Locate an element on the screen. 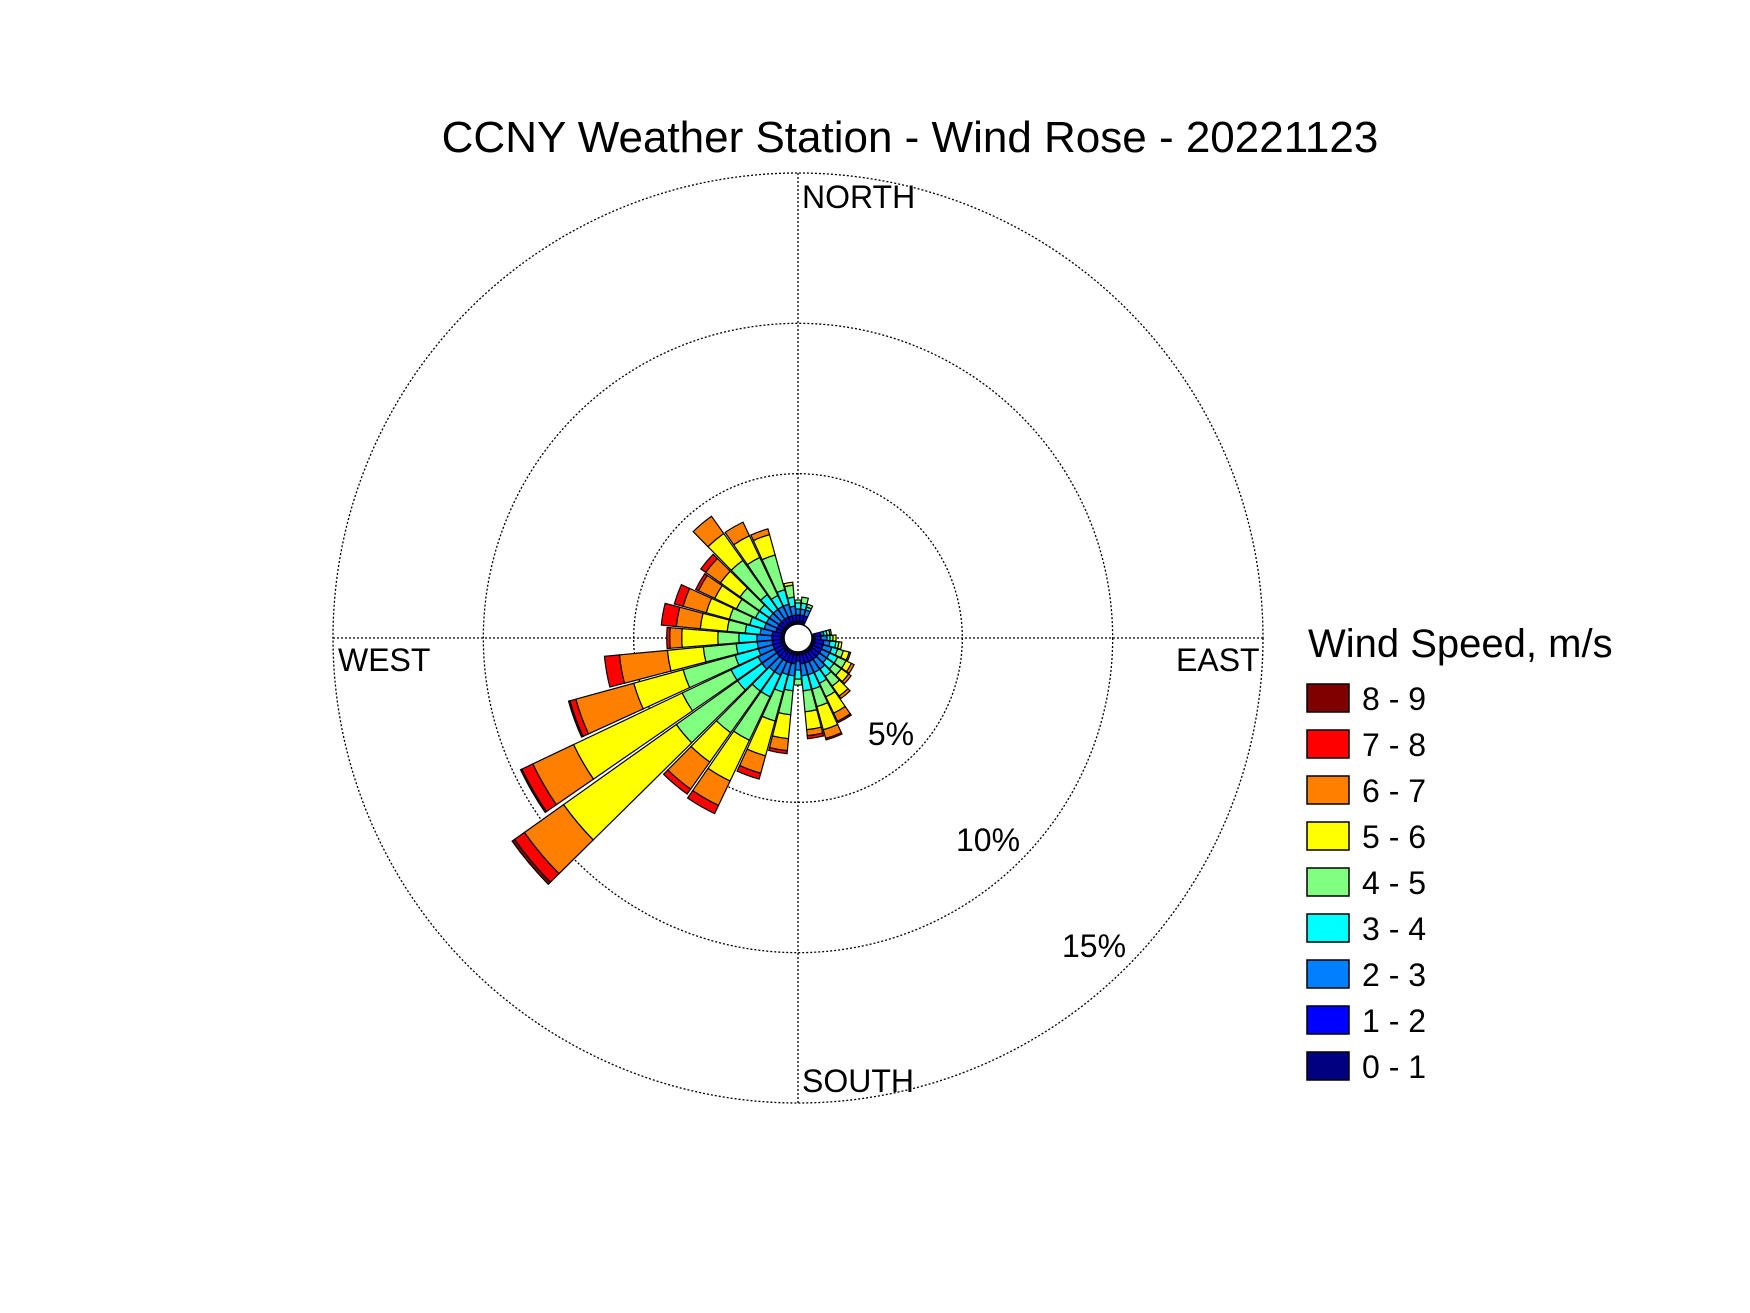 The image size is (1750, 1313). south-label: SOUTH is located at coordinates (858, 1081).